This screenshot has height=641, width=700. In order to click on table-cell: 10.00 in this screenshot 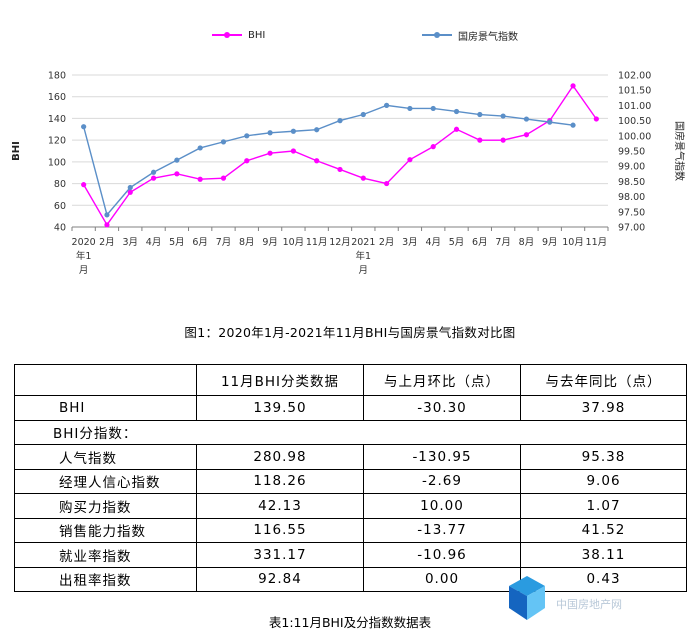, I will do `click(442, 506)`.